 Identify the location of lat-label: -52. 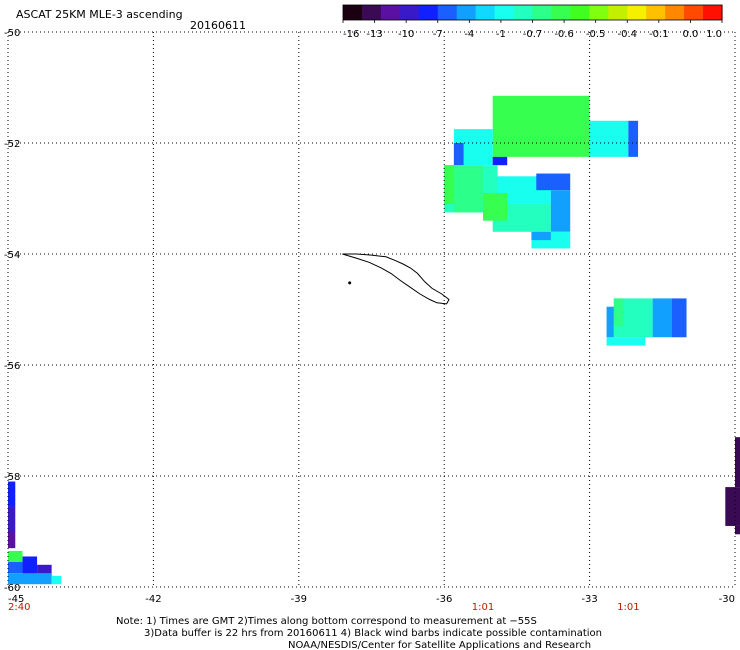
(12, 144).